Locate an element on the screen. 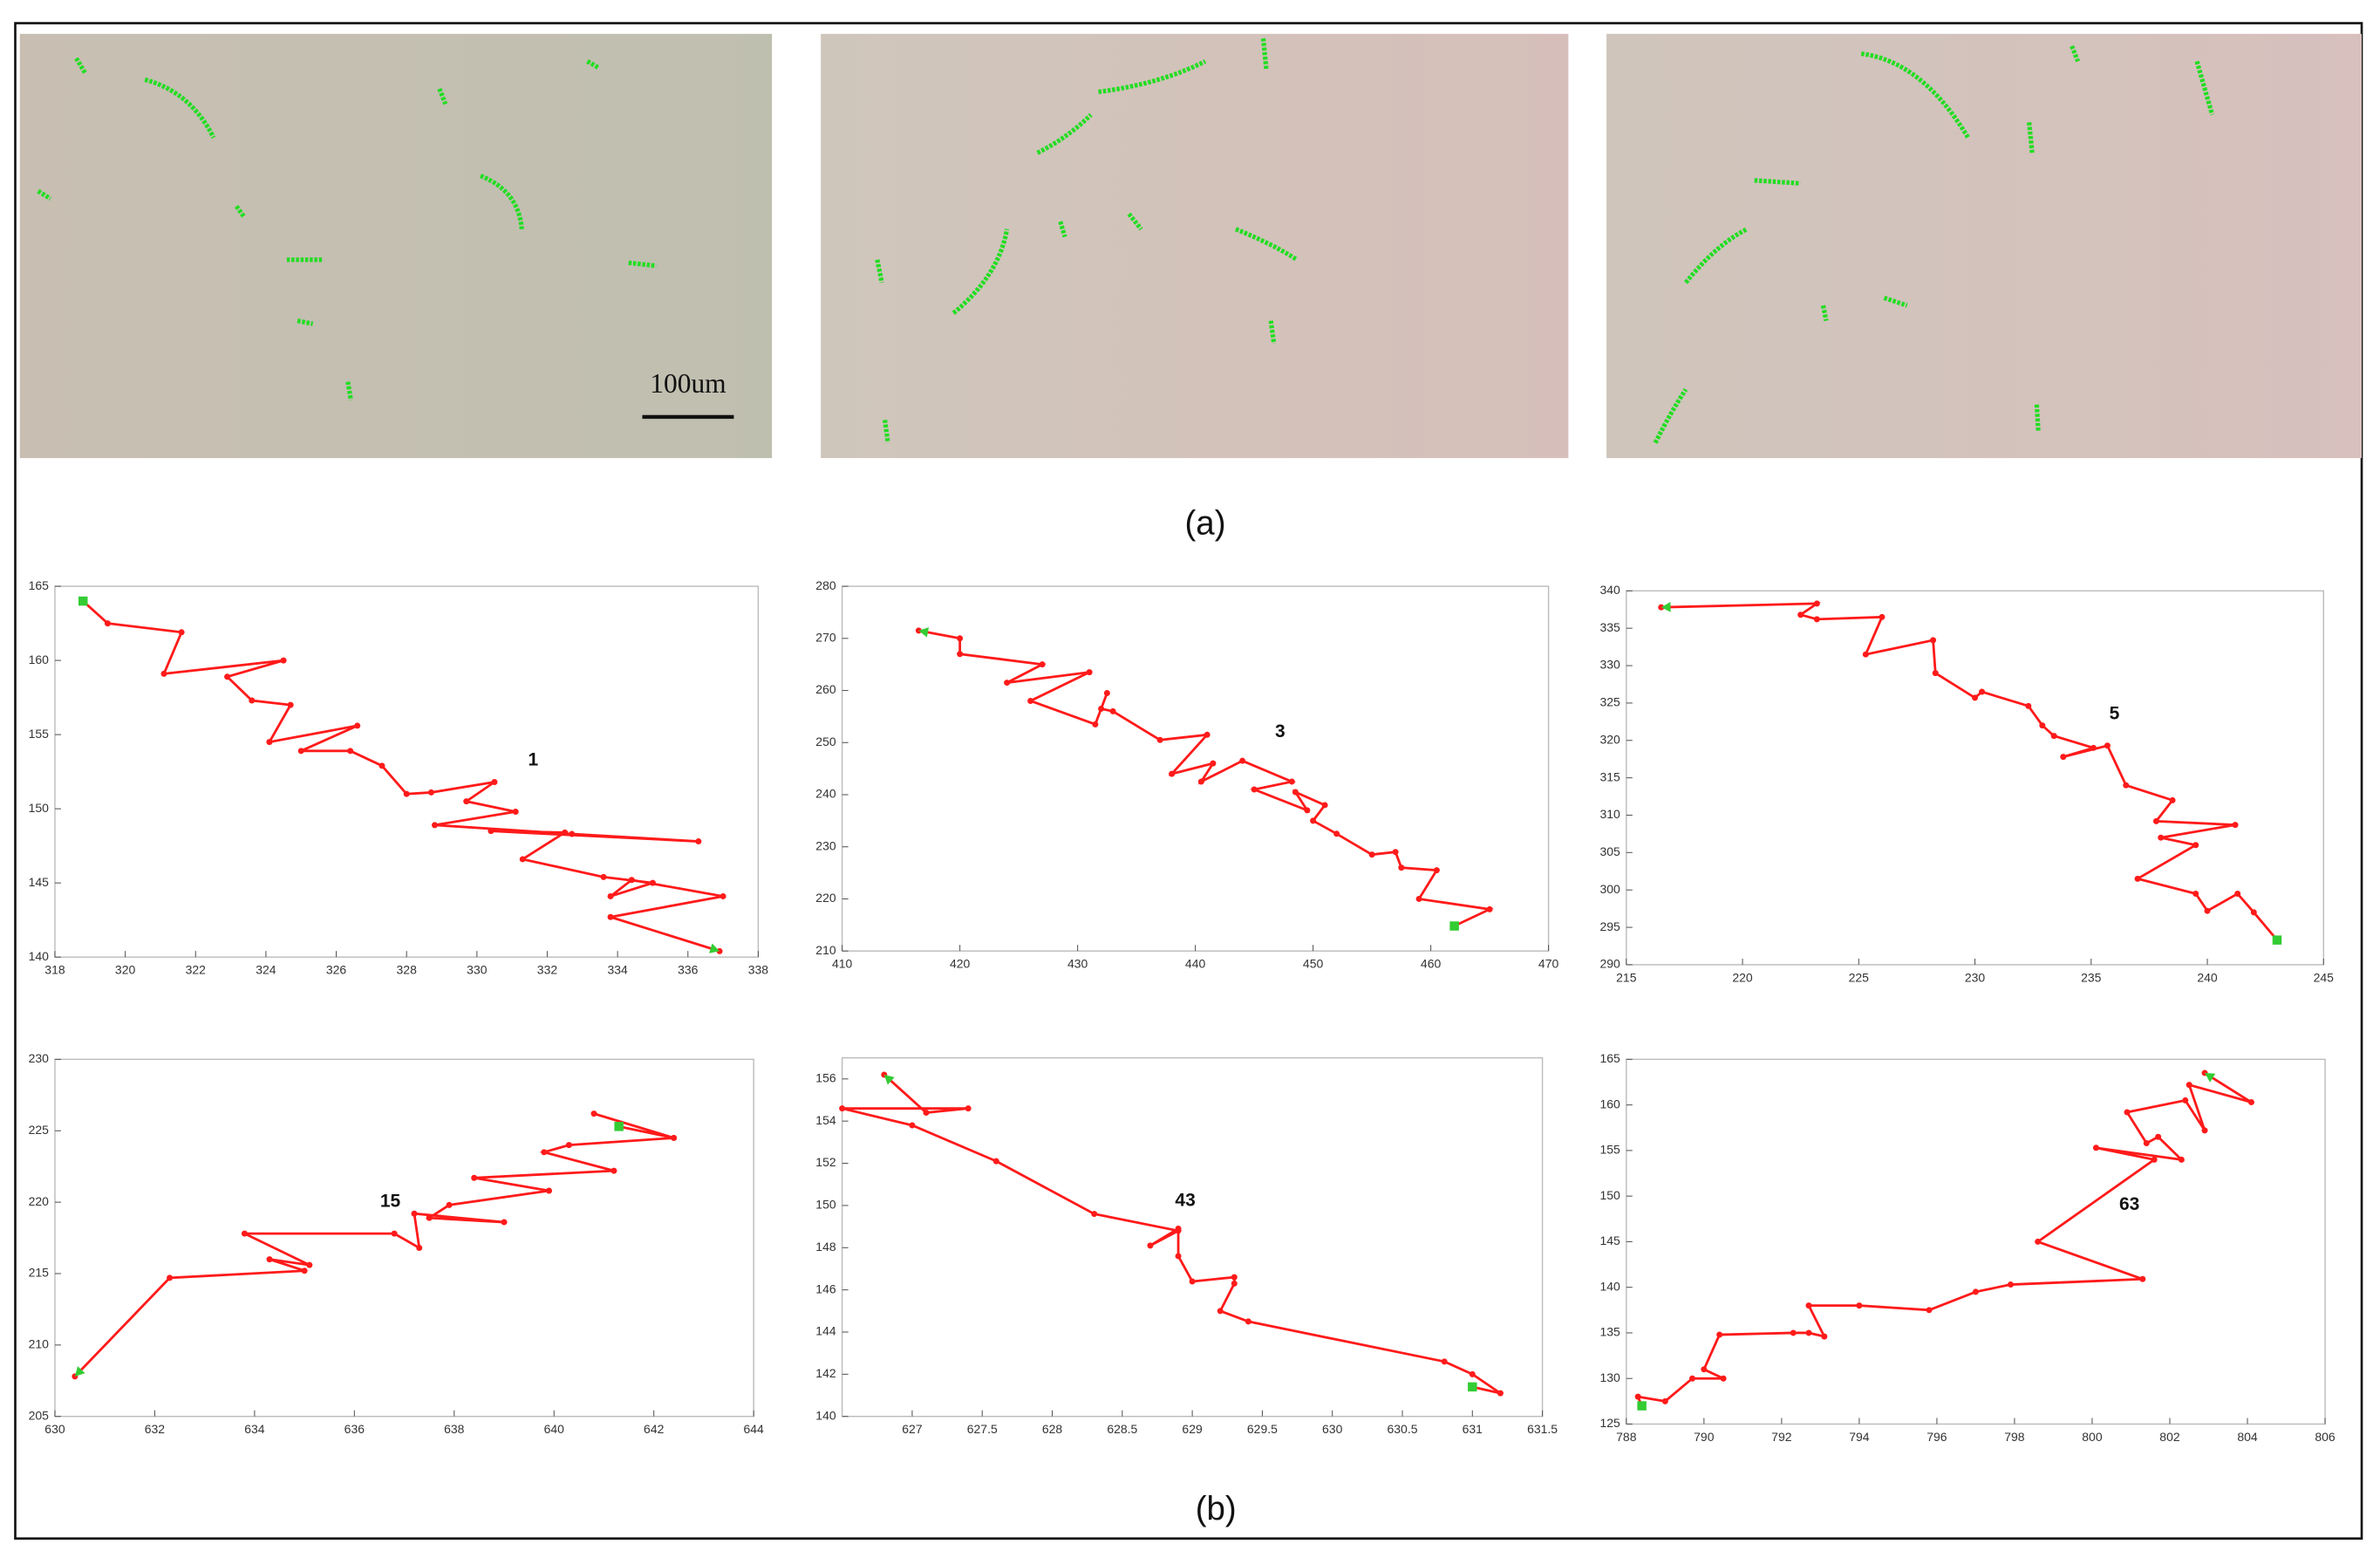  y-tick-label: 280 is located at coordinates (825, 585).